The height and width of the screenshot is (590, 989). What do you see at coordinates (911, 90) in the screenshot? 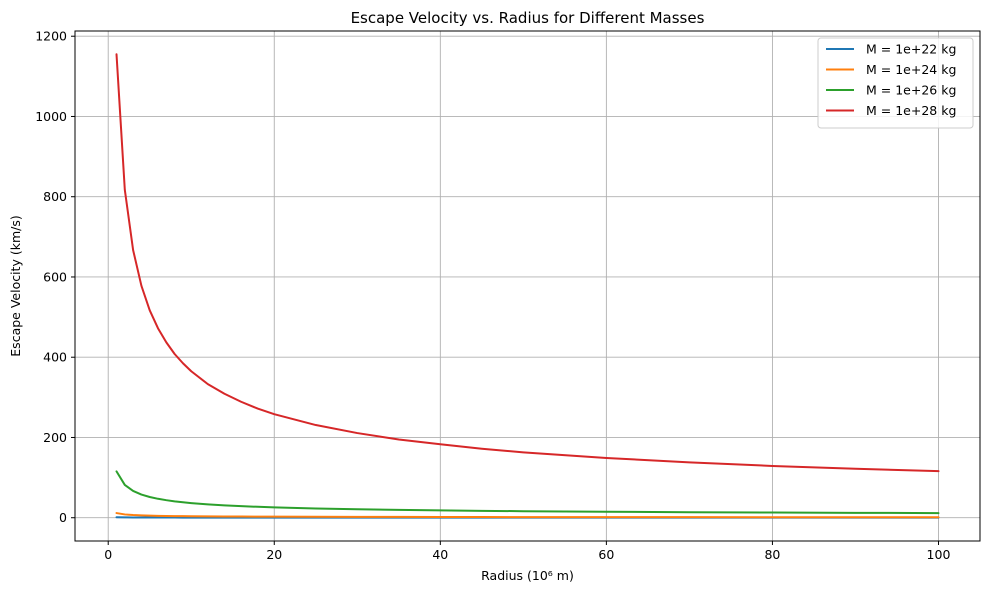
I see `legend-label-3: M = 1e+26 kg` at bounding box center [911, 90].